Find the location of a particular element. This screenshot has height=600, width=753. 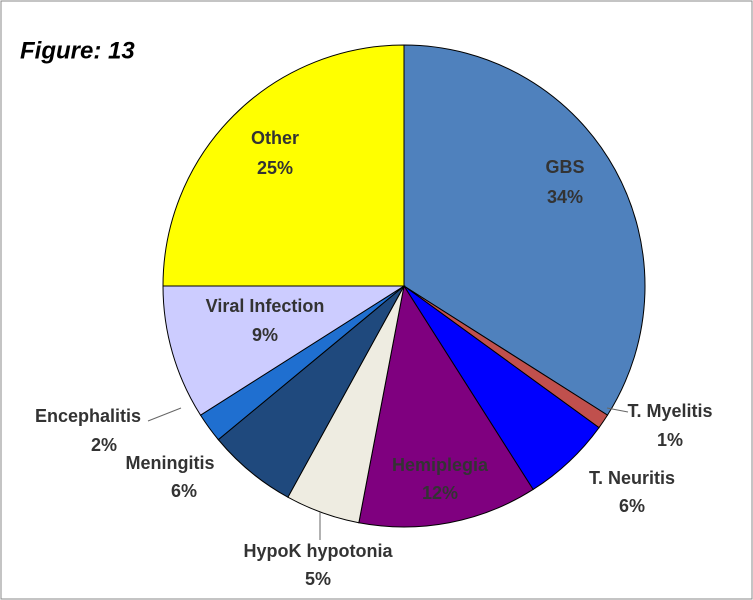

slice-label: Meningitis is located at coordinates (170, 463).